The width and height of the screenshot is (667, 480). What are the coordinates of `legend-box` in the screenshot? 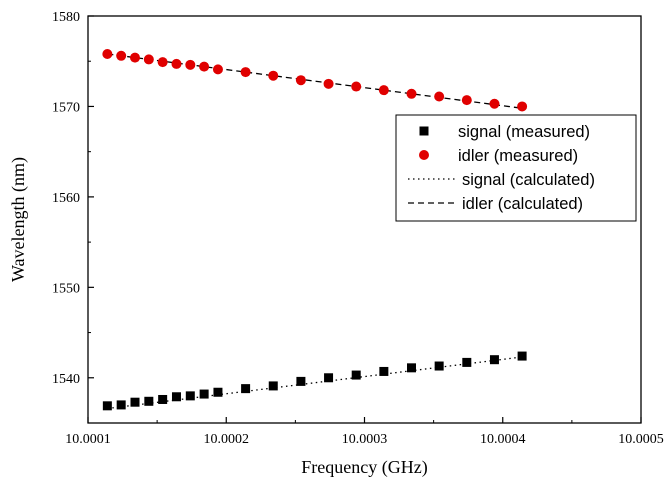 It's located at (516, 168).